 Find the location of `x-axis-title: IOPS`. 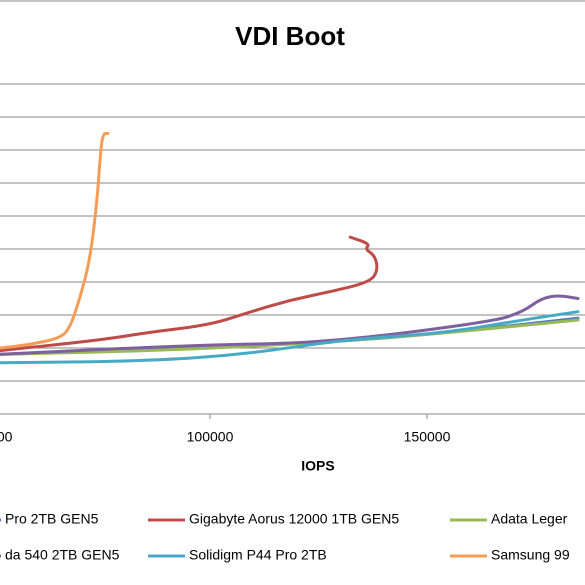

x-axis-title: IOPS is located at coordinates (317, 466).